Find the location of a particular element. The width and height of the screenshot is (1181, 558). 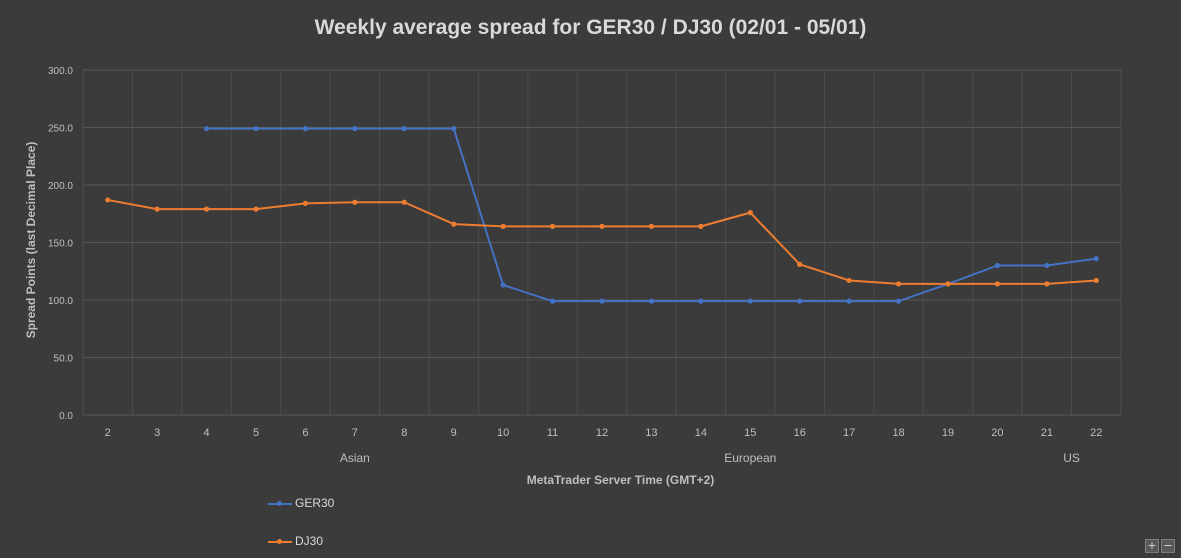

y-tick-label: 200.0 is located at coordinates (60, 186).